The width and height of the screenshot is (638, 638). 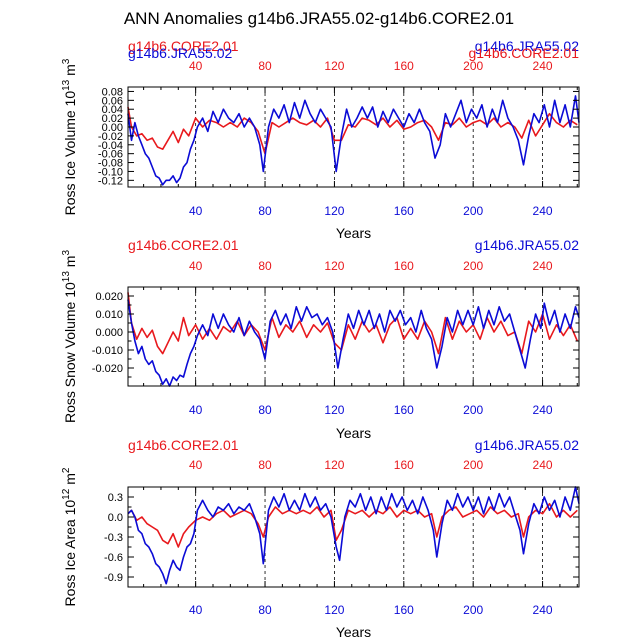 What do you see at coordinates (110, 181) in the screenshot?
I see `y-tick-label: -0.12` at bounding box center [110, 181].